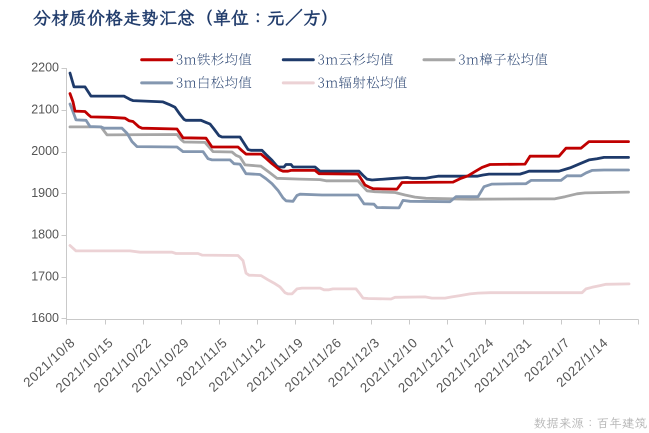 This screenshot has width=649, height=433. I want to click on svg-text: 1600, so click(45, 318).